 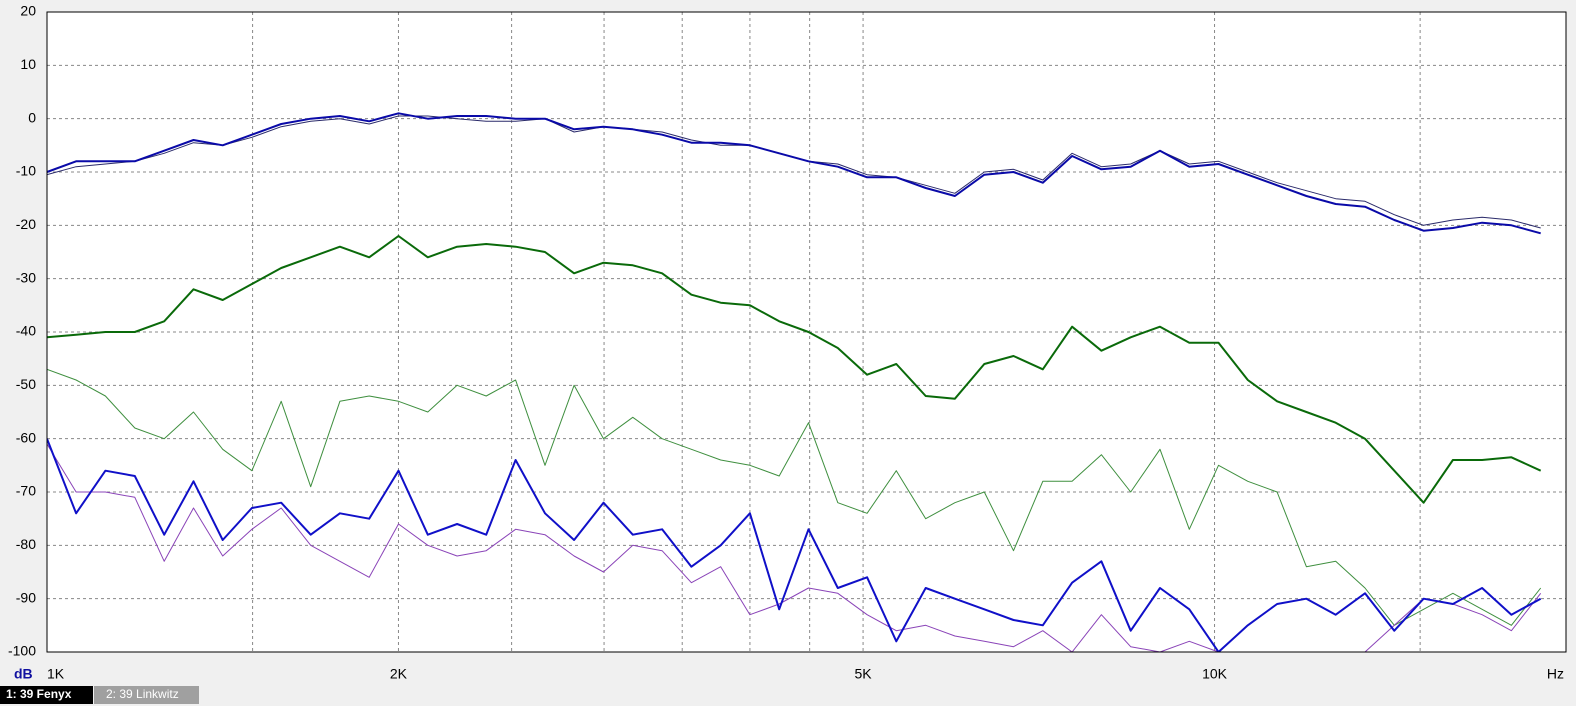 What do you see at coordinates (26, 277) in the screenshot?
I see `y-tick-label: -30` at bounding box center [26, 277].